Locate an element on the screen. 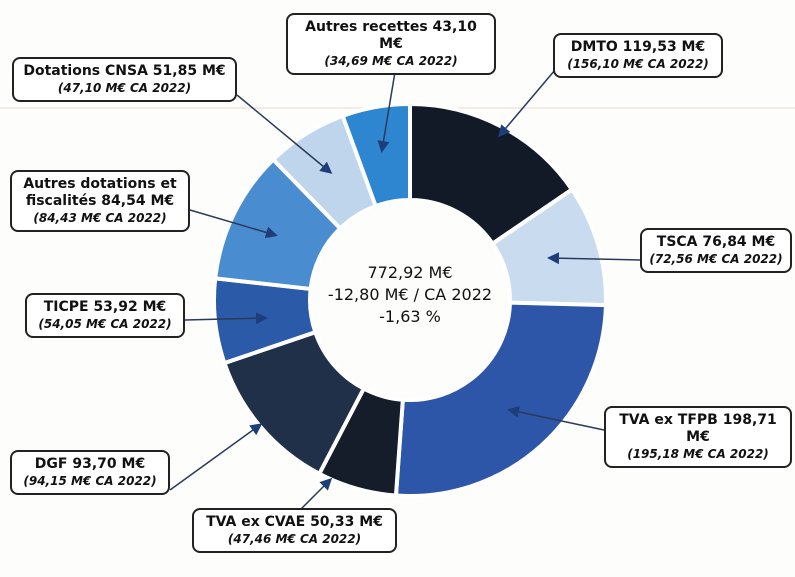 This screenshot has width=795, height=577. center-line: -12,80 M€ / CA 2022 is located at coordinates (410, 294).